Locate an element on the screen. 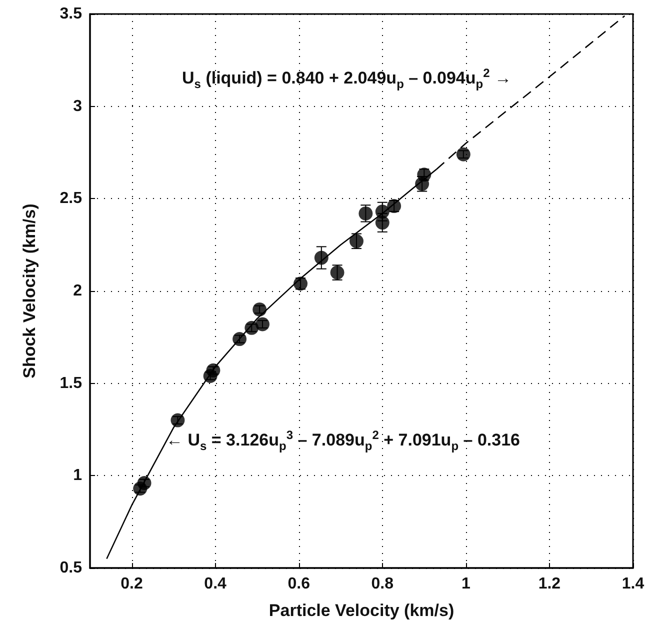 Image resolution: width=669 pixels, height=634 pixels. x-tick-label: 1.2 is located at coordinates (549, 584).